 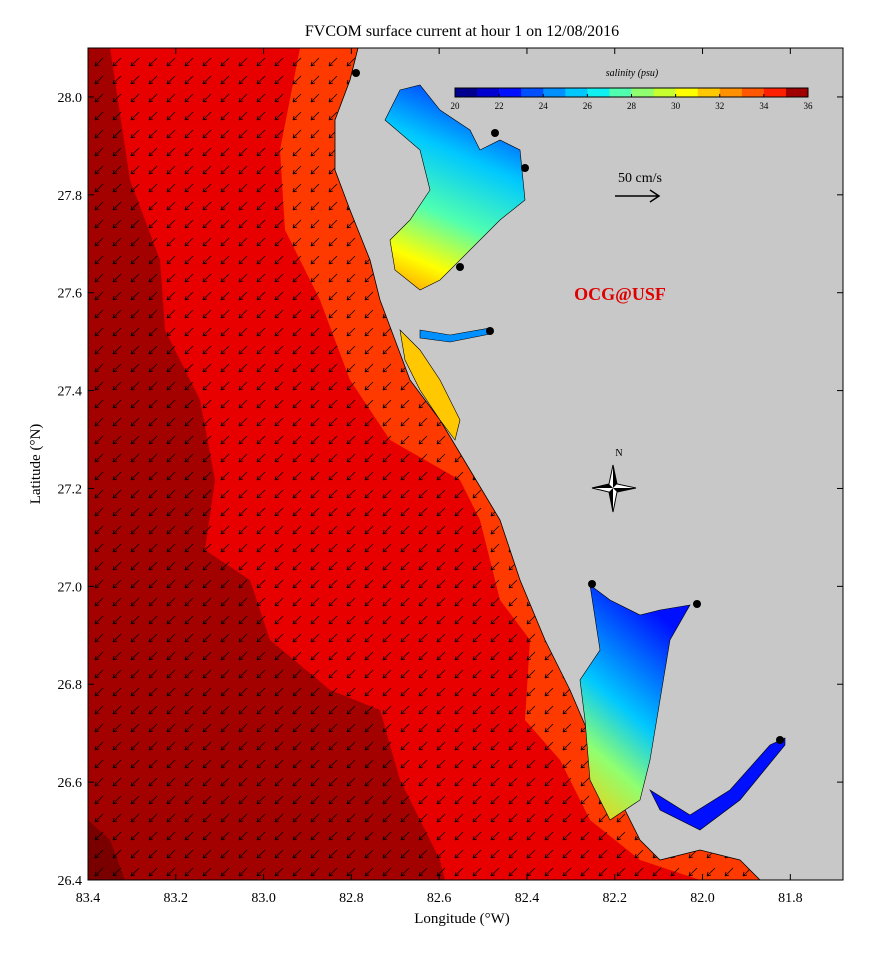 What do you see at coordinates (719, 106) in the screenshot?
I see `colorbar-tick-label: 32` at bounding box center [719, 106].